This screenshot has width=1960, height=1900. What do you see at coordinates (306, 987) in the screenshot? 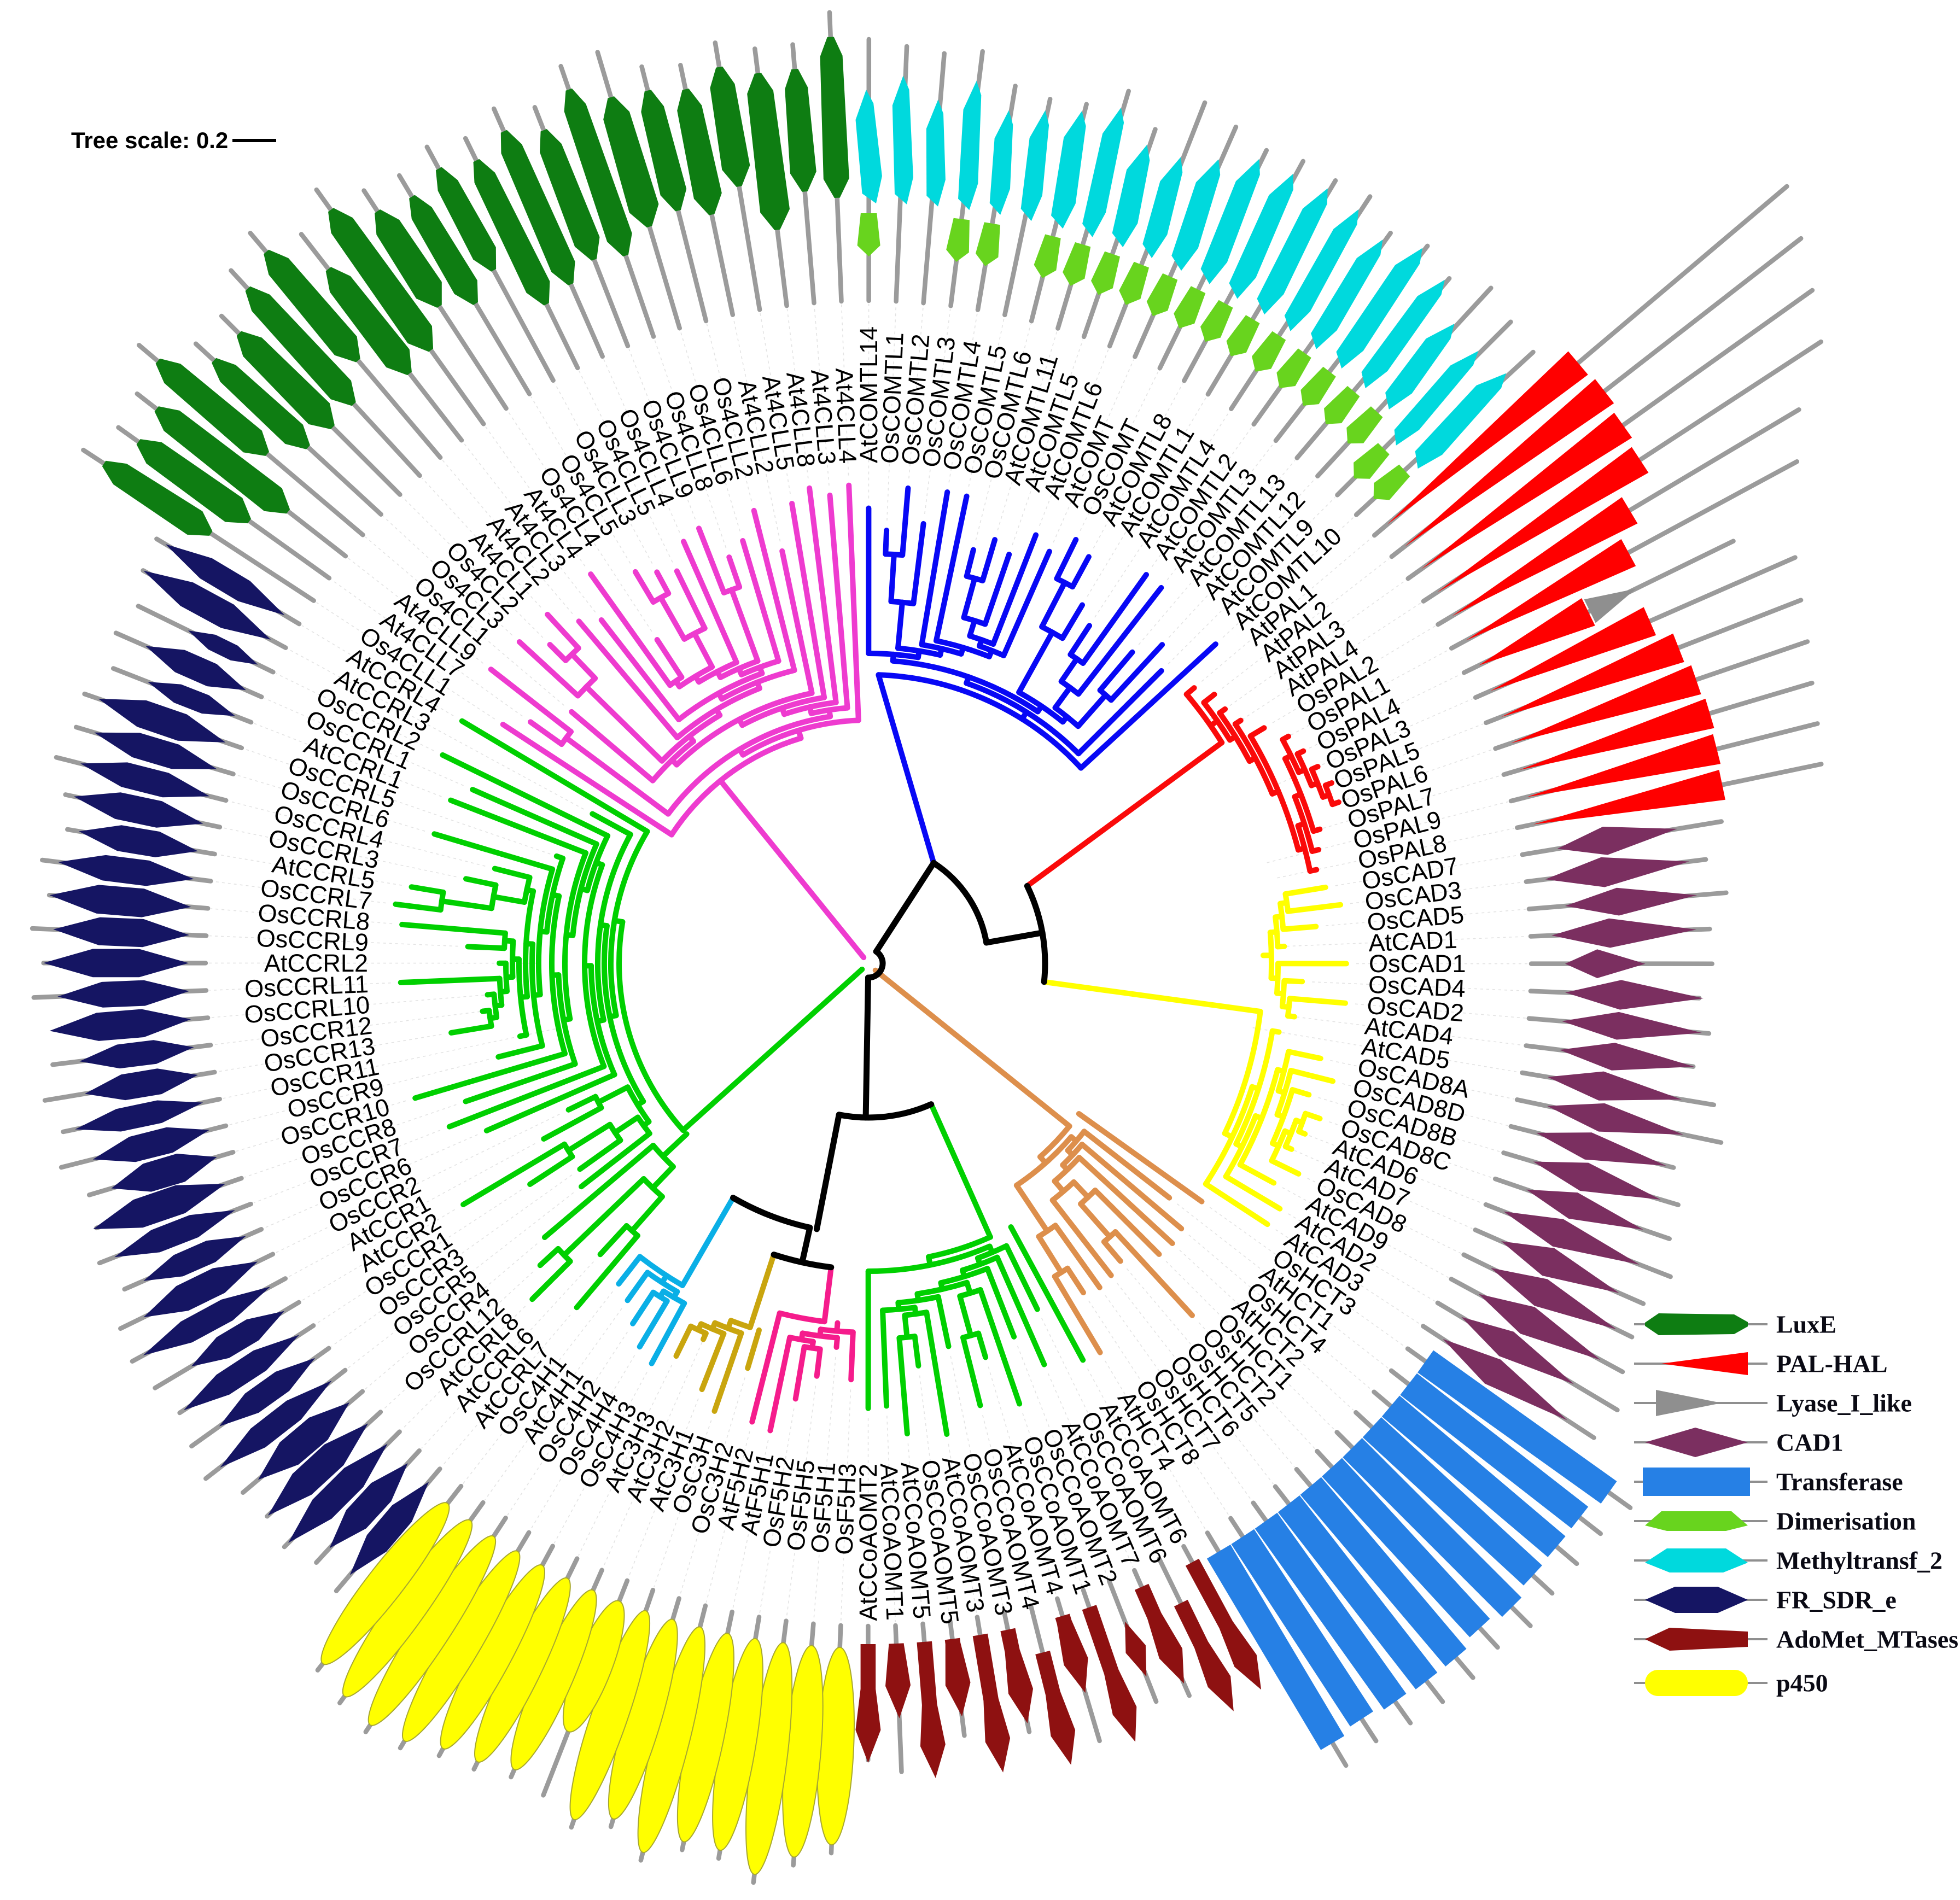
I see `svg-text: OsCCRL11` at bounding box center [306, 987].